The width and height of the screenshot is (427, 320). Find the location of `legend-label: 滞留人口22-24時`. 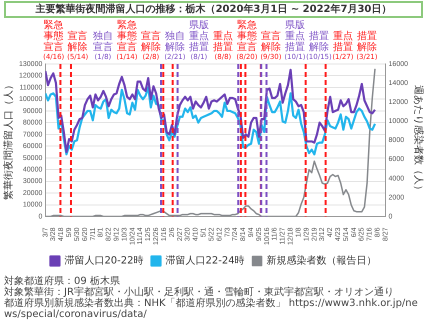

legend-label: 滞留人口22-24時 is located at coordinates (205, 260).